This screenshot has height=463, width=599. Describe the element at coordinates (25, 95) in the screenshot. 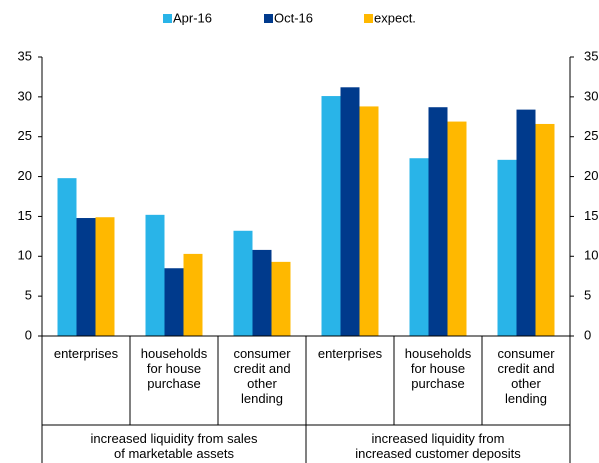

I see `y-tick-label: 30` at that location.